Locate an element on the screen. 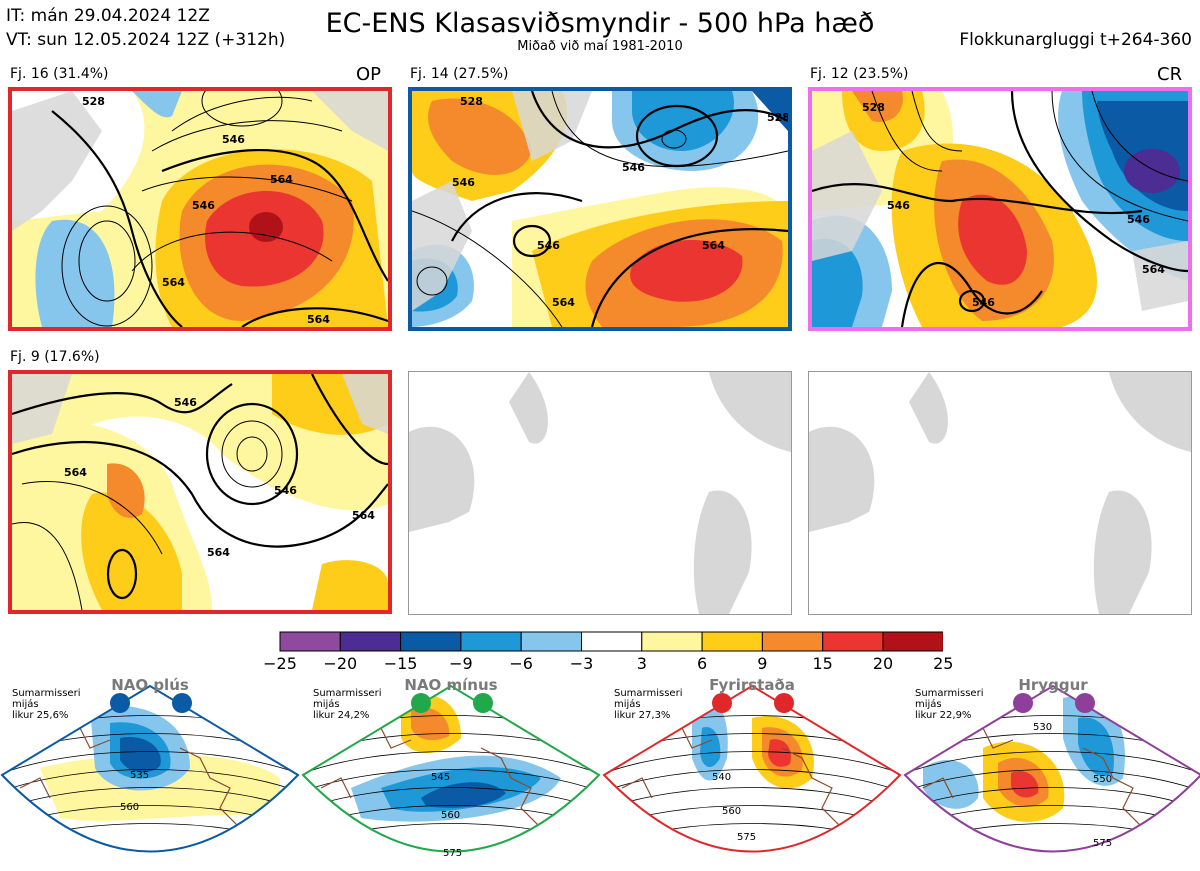  page-subtitle: Miðað við maí 1981-2010 is located at coordinates (600, 46).